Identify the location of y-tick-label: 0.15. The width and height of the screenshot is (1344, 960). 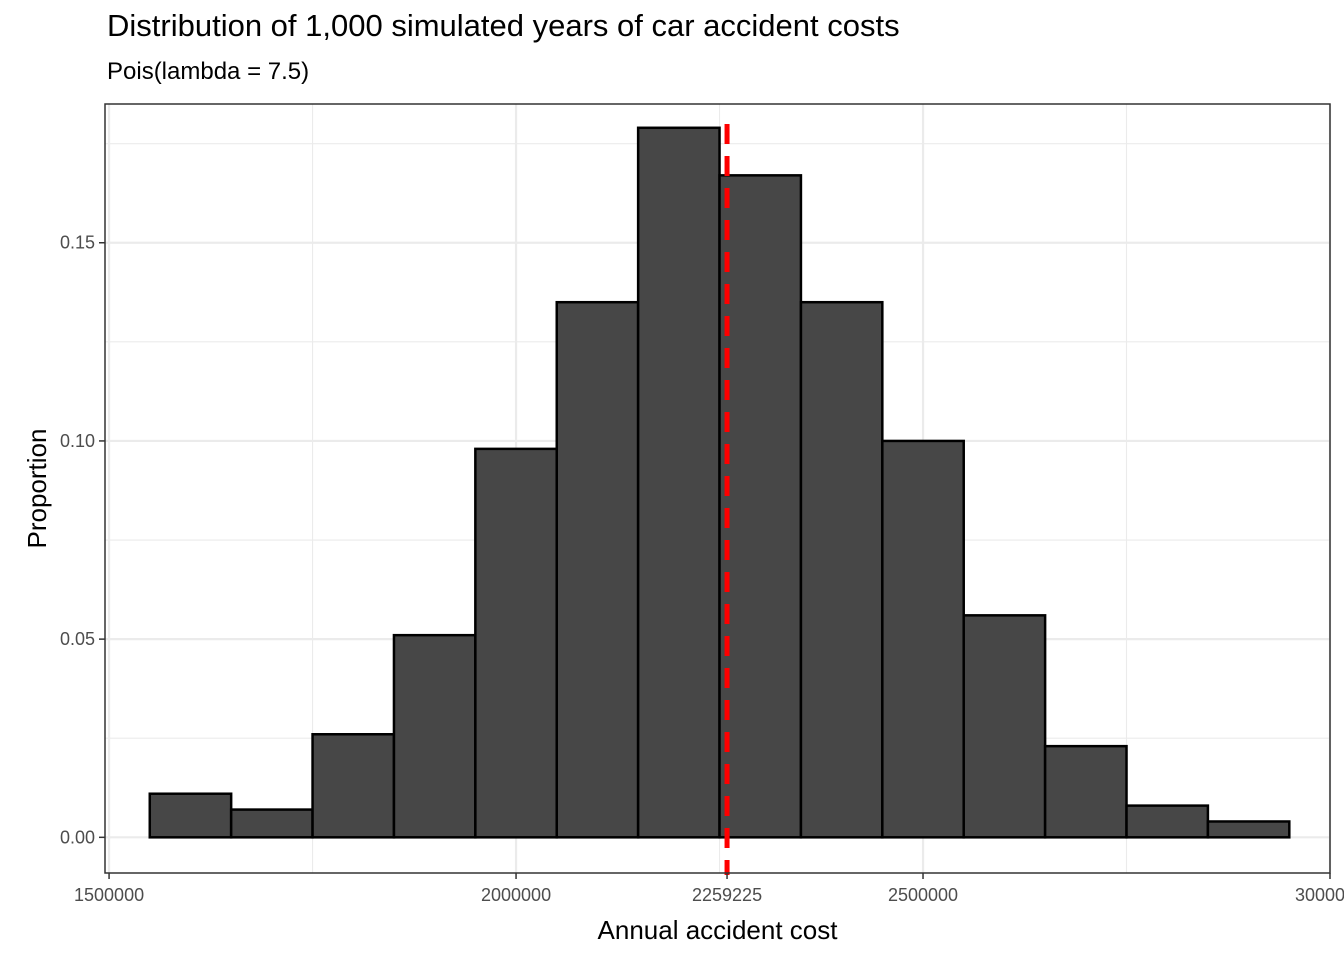
(77, 243).